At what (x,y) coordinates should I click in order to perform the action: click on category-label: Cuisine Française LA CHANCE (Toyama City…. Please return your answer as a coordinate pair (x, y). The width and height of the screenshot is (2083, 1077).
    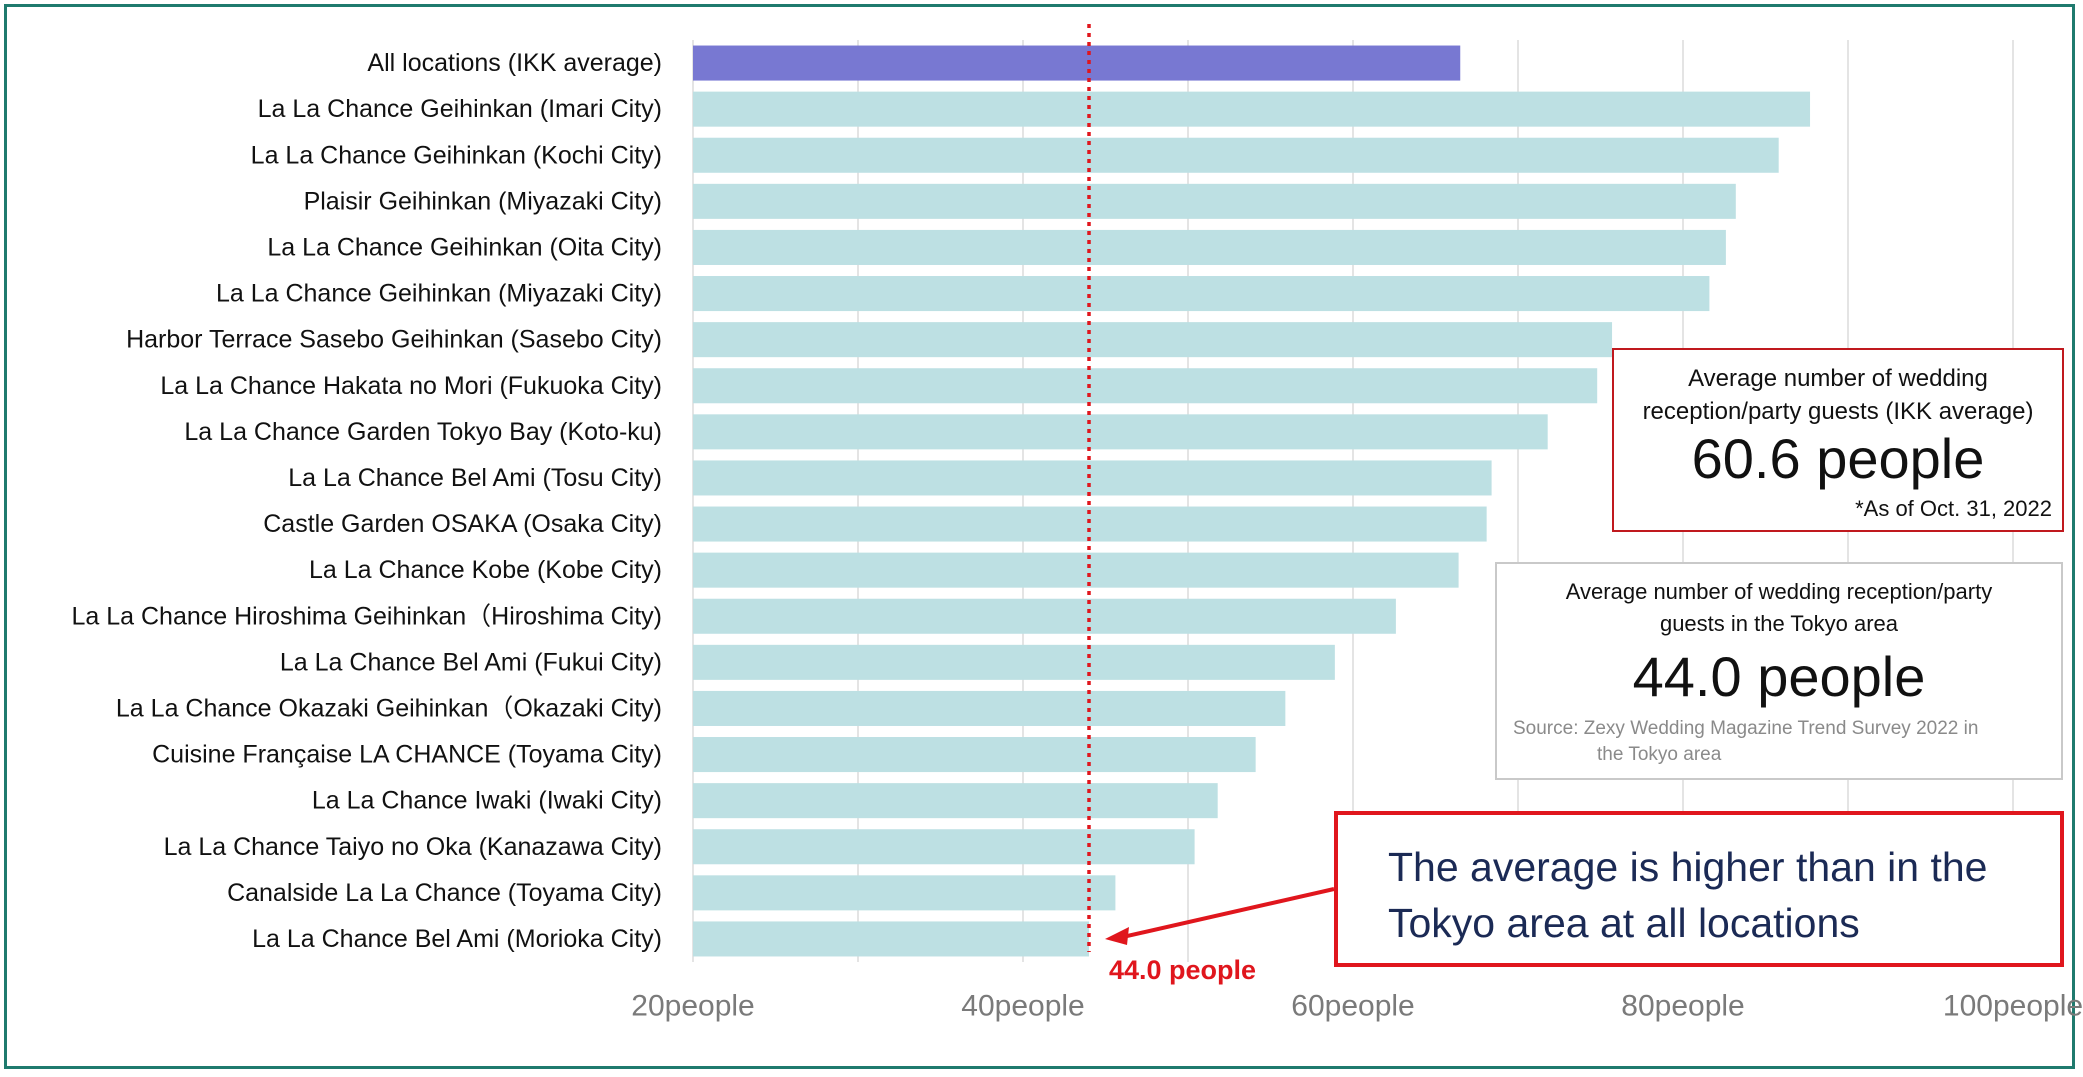
    Looking at the image, I should click on (407, 755).